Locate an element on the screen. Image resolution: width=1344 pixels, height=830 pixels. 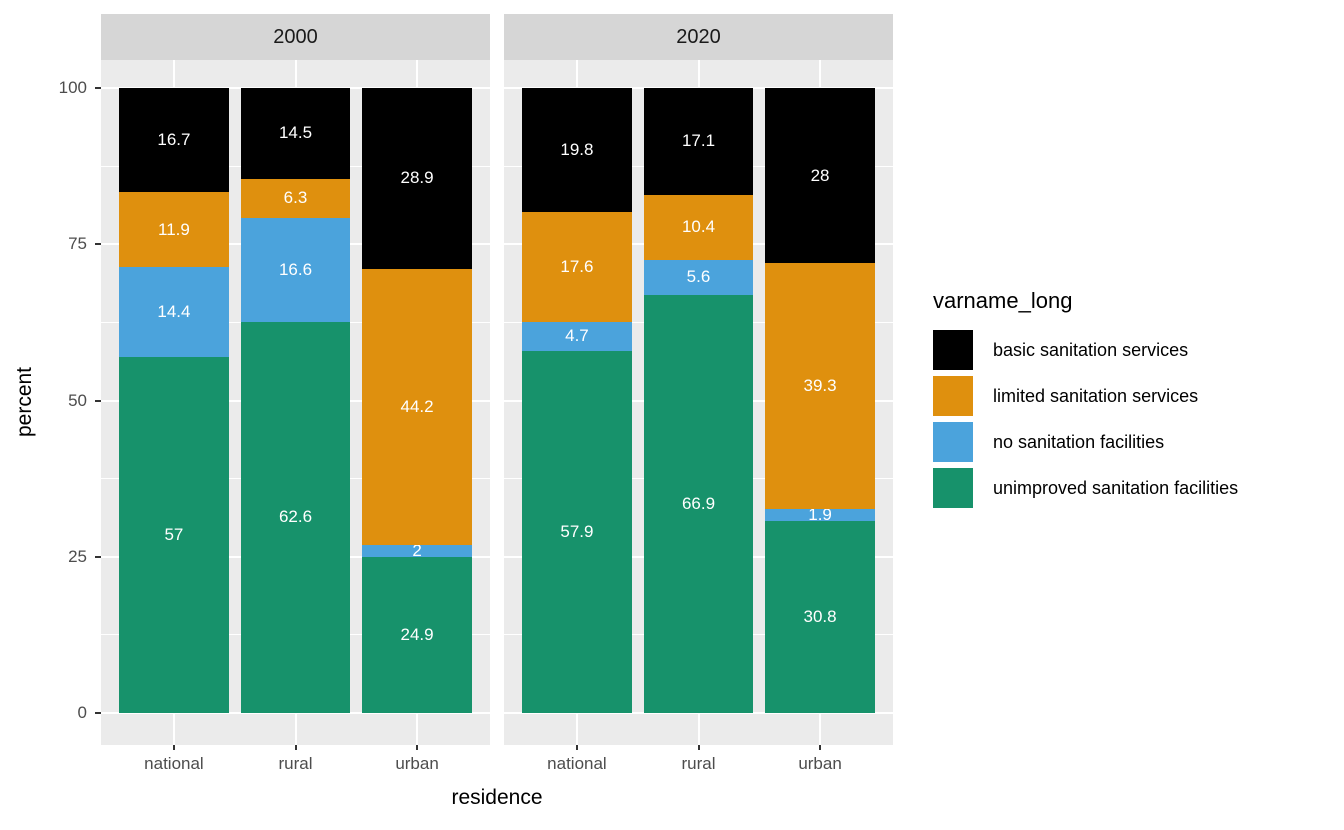
facet-strip: 2020 is located at coordinates (698, 37).